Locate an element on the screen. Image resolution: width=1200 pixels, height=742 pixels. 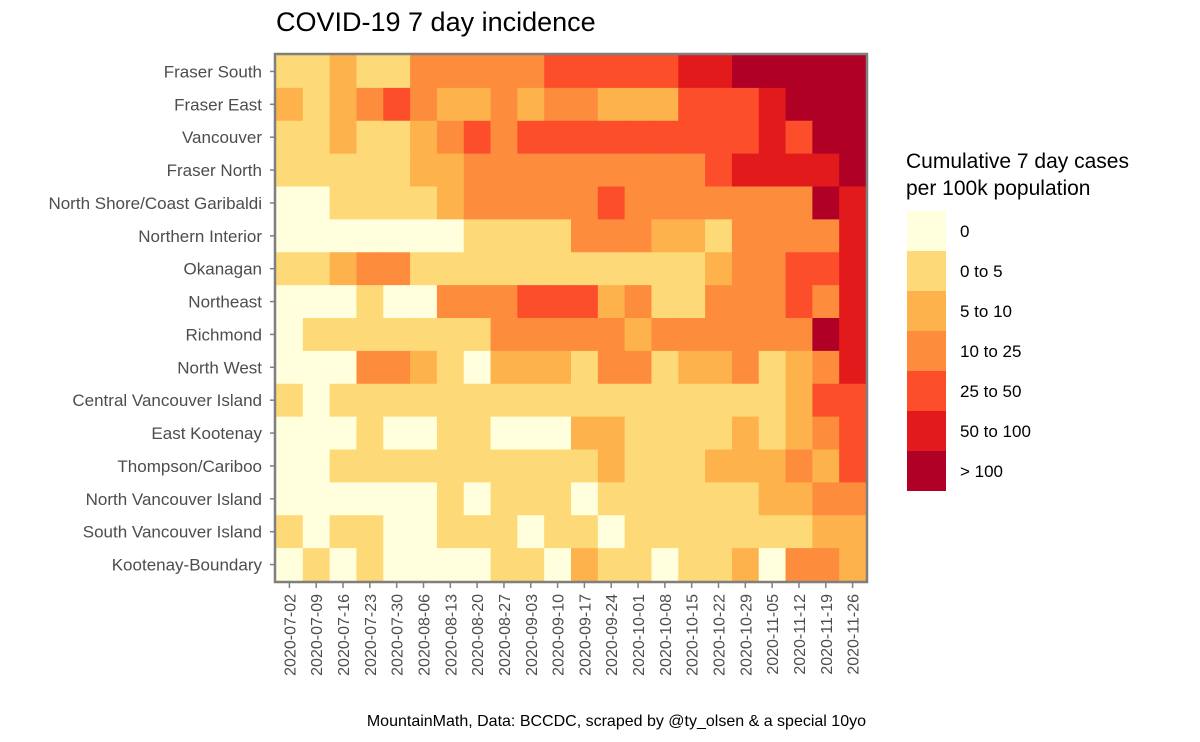
x-tick-label: 2020-08-13 is located at coordinates (451, 635).